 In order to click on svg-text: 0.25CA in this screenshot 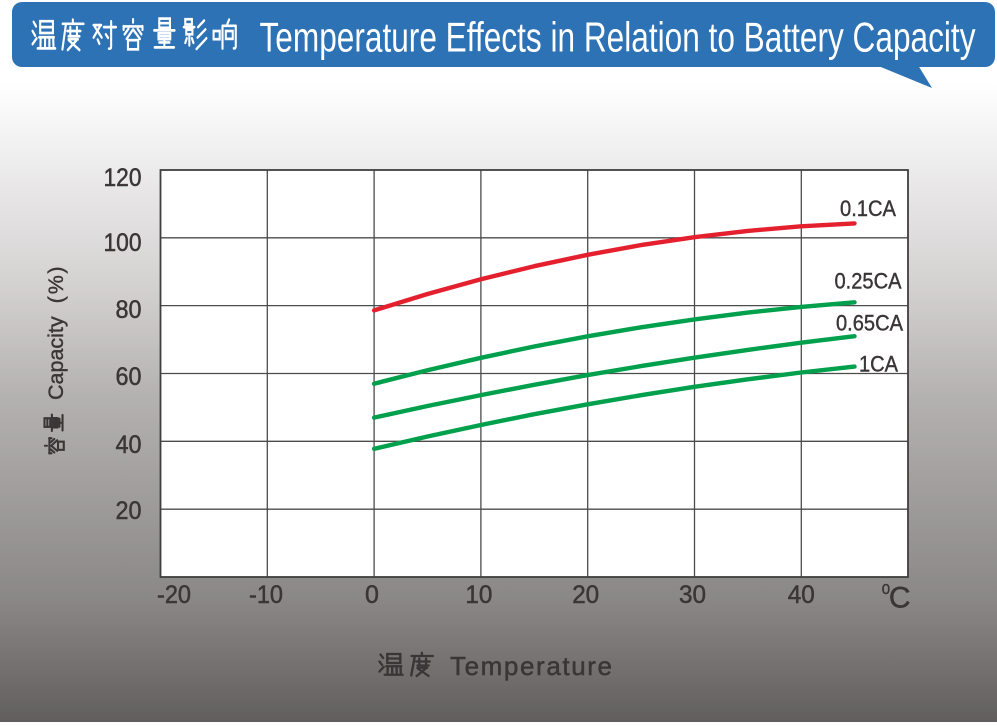, I will do `click(868, 280)`.